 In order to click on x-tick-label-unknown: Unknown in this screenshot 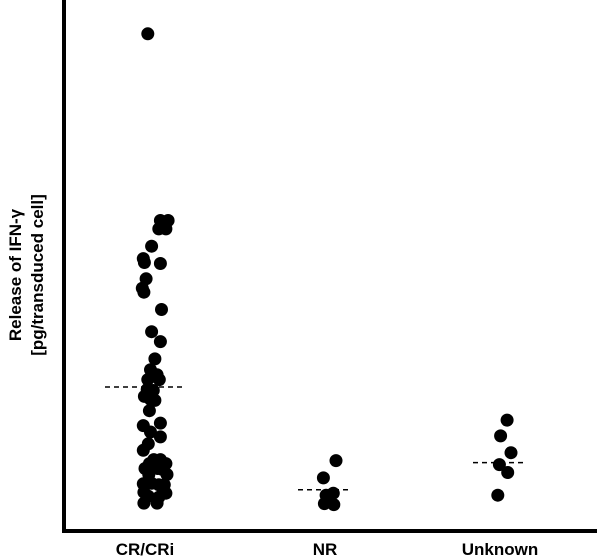, I will do `click(500, 549)`.